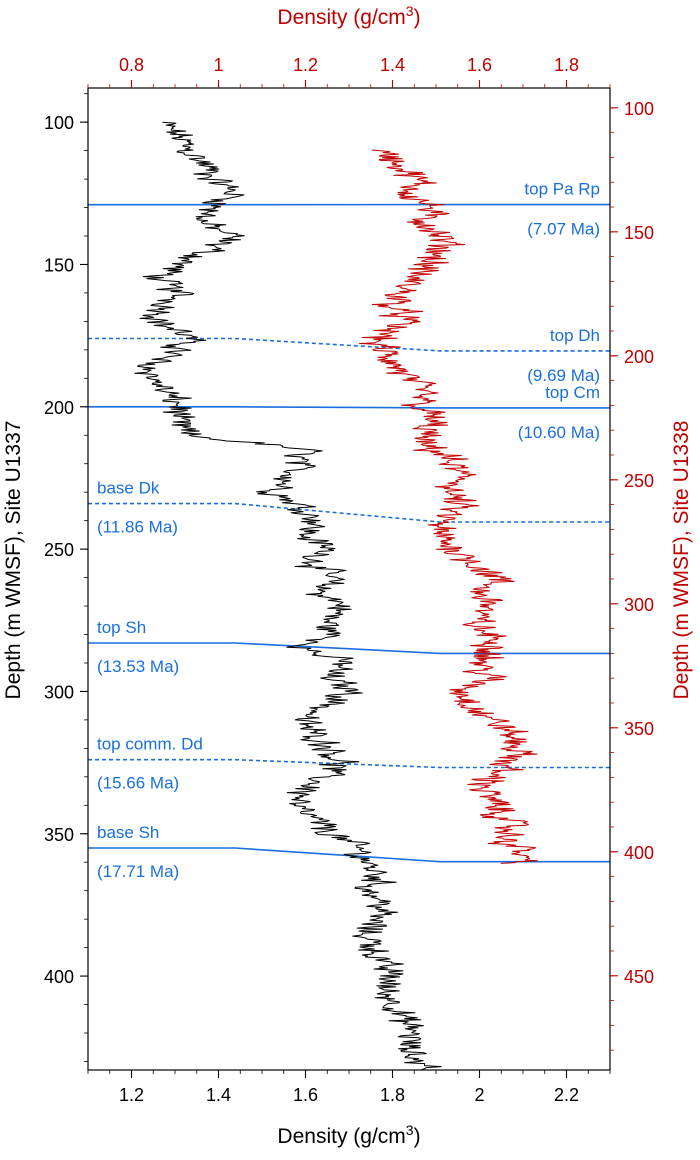 The height and width of the screenshot is (1160, 700). Describe the element at coordinates (559, 432) in the screenshot. I see `horizon-age-label: (10.60 Ma)` at that location.